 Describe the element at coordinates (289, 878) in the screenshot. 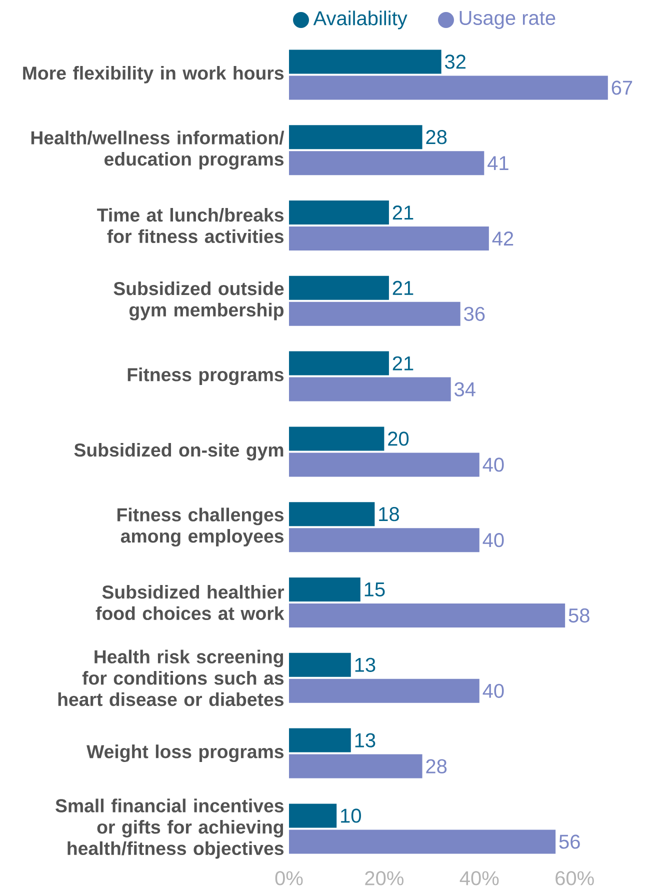

I see `x-tick-label: 0%` at that location.